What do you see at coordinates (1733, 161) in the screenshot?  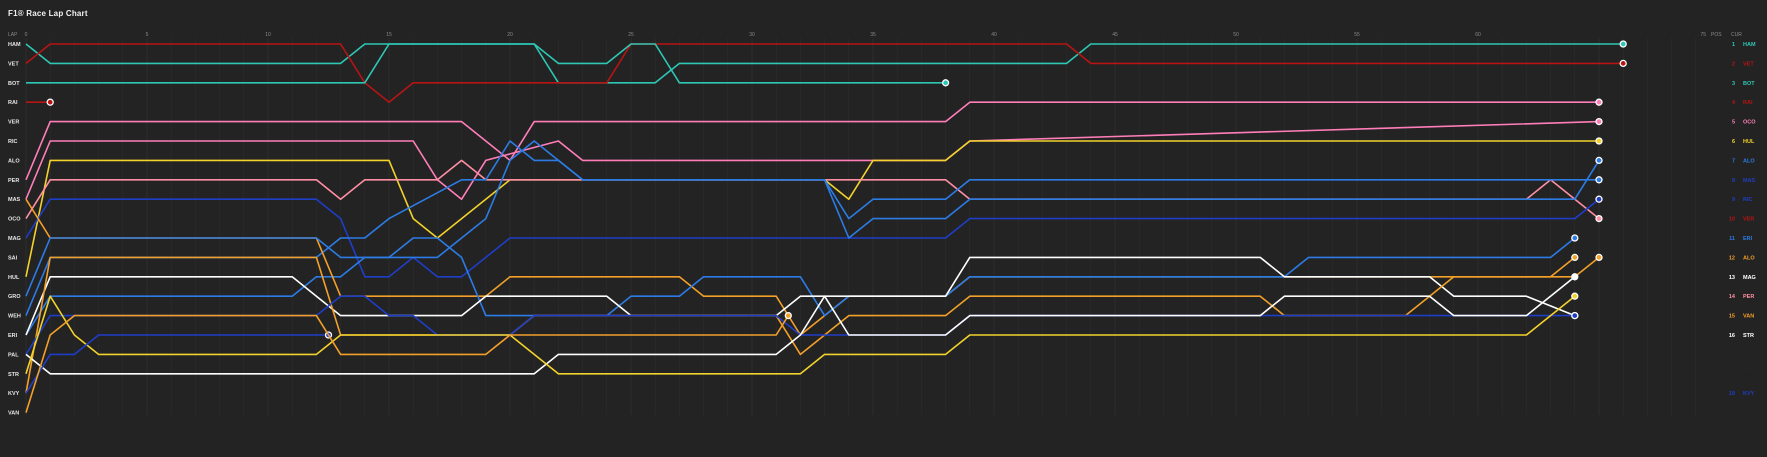 I see `final-pos-number: 7` at bounding box center [1733, 161].